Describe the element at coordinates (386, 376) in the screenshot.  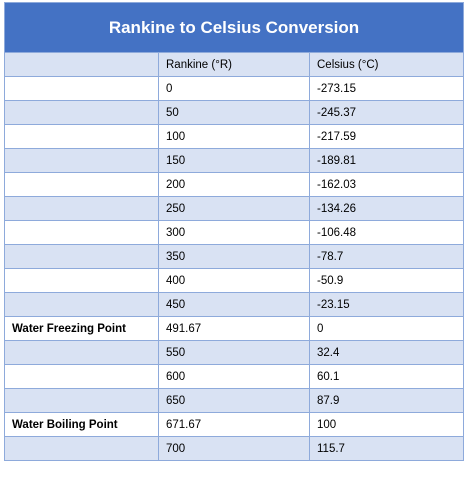
I see `celsius-value: 60.1` at that location.